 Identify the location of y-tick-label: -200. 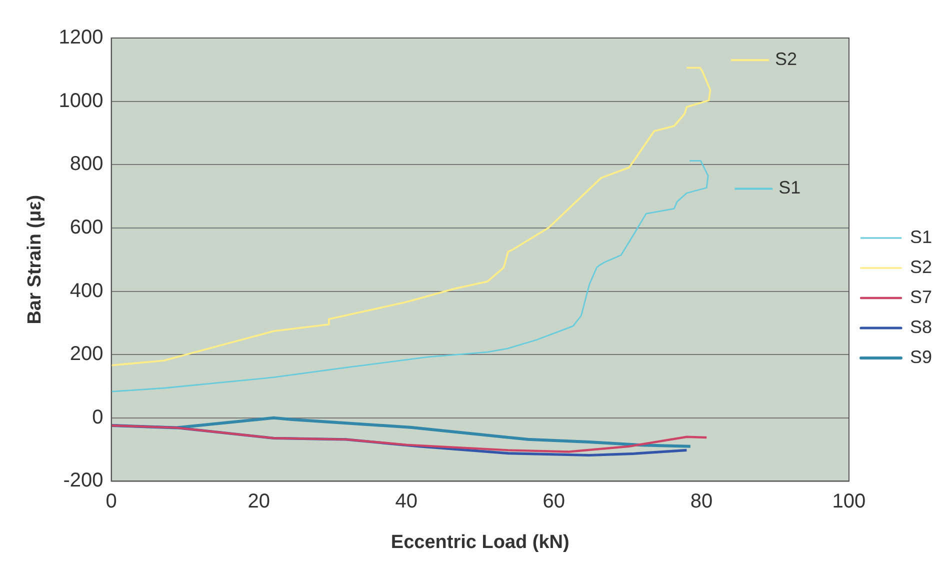
(83, 481).